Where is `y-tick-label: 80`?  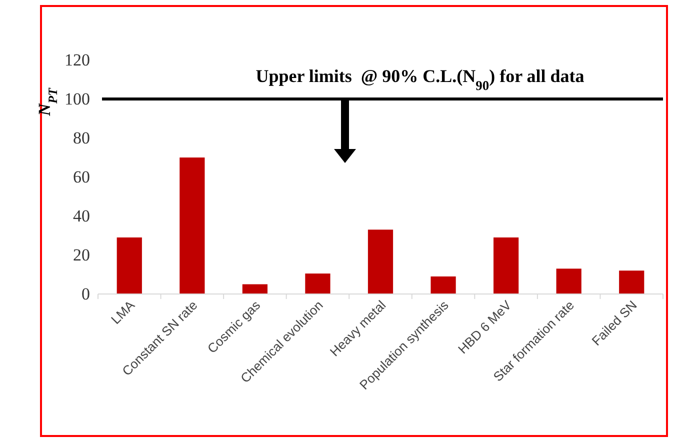
y-tick-label: 80 is located at coordinates (81, 138).